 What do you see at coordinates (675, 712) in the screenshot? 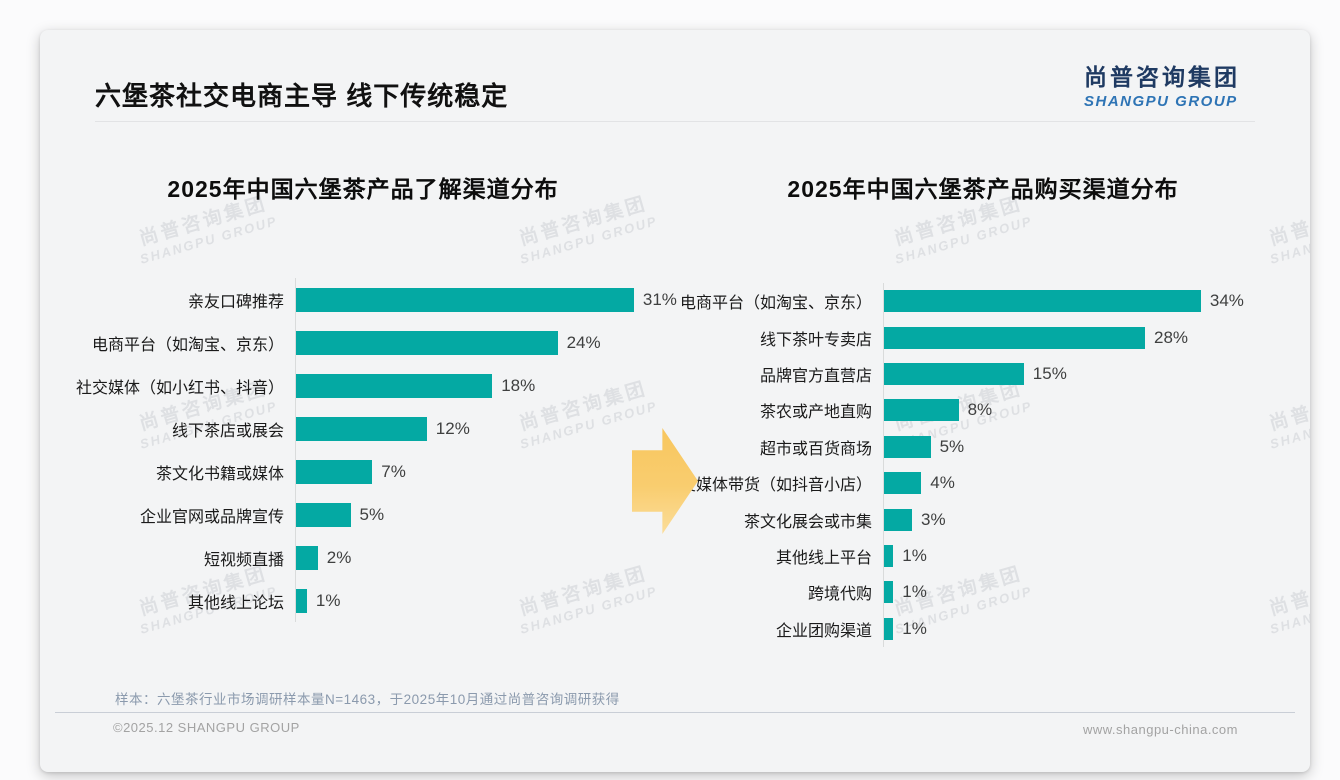
I see `footer-divider` at bounding box center [675, 712].